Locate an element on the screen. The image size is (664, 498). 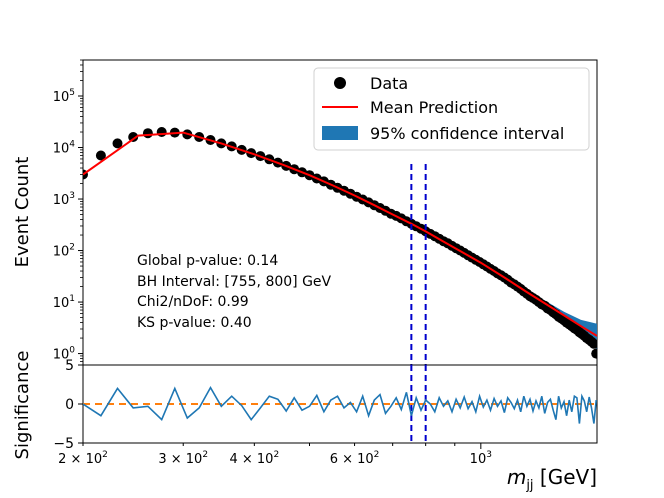
y-tick-label: −5 is located at coordinates (63, 444).